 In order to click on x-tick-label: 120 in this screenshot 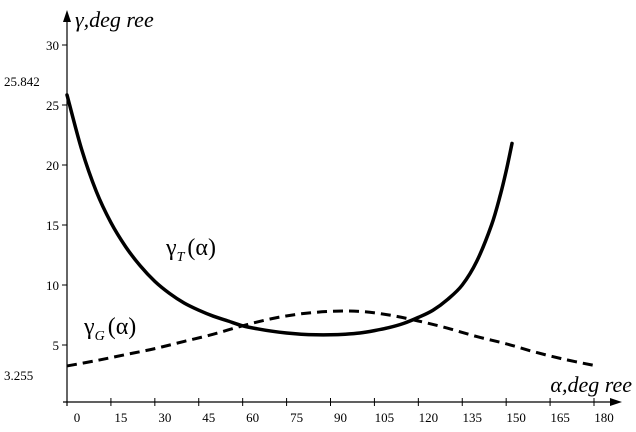, I will do `click(429, 417)`.